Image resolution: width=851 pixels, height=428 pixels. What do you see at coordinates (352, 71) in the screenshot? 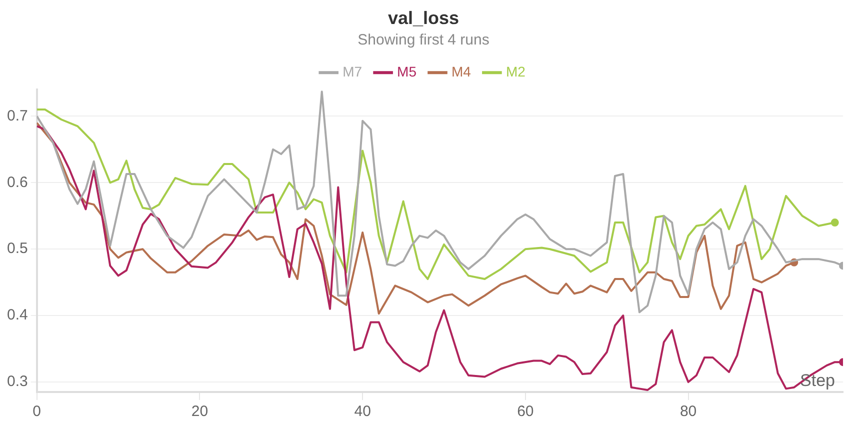
I see `legend-label: M7` at bounding box center [352, 71].